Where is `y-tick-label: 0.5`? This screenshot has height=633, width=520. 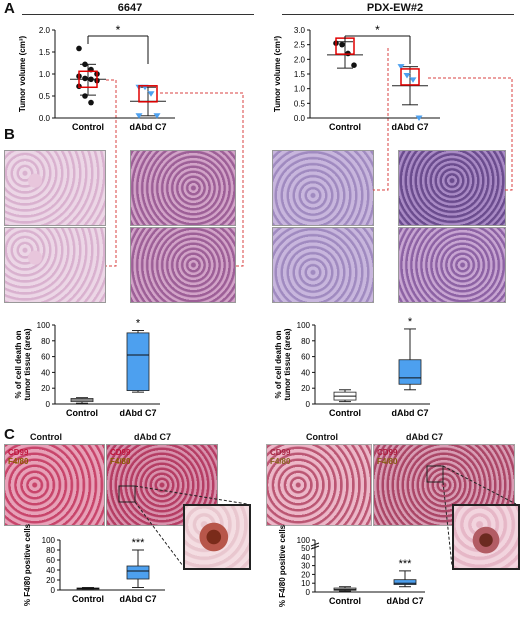 y-tick-label: 0.5 is located at coordinates (45, 96).